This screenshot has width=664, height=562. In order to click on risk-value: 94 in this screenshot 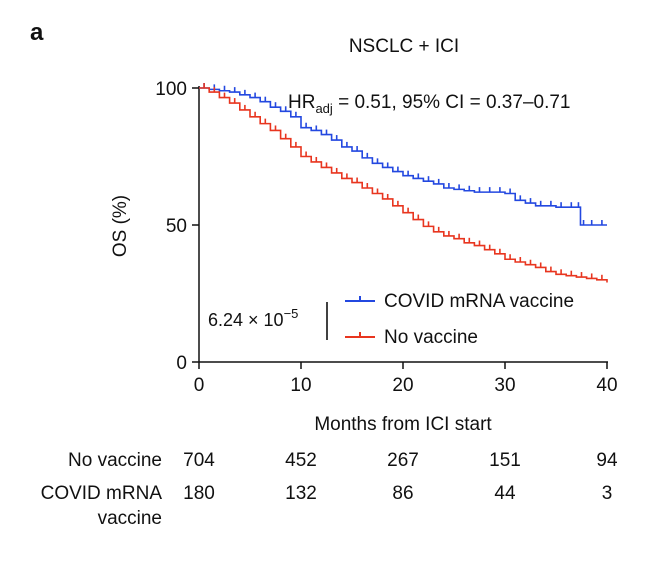, I will do `click(607, 460)`.